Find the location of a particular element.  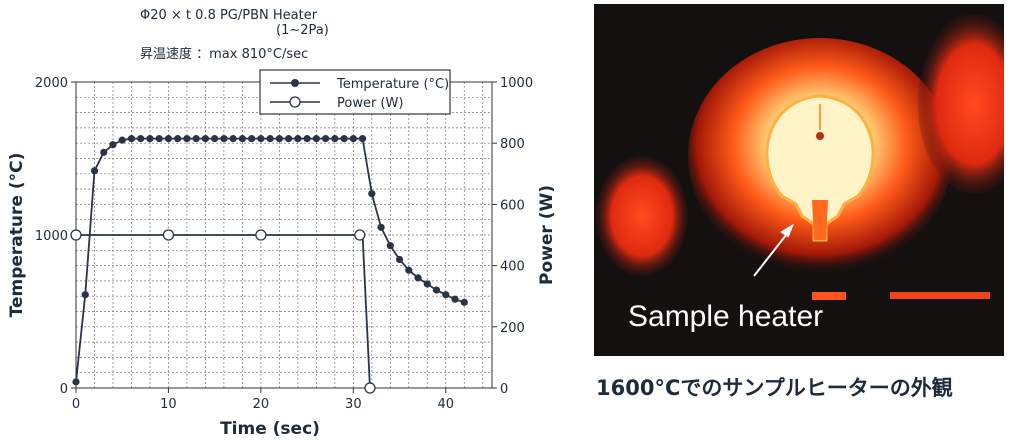

y2-tick-label: 0 is located at coordinates (504, 389).